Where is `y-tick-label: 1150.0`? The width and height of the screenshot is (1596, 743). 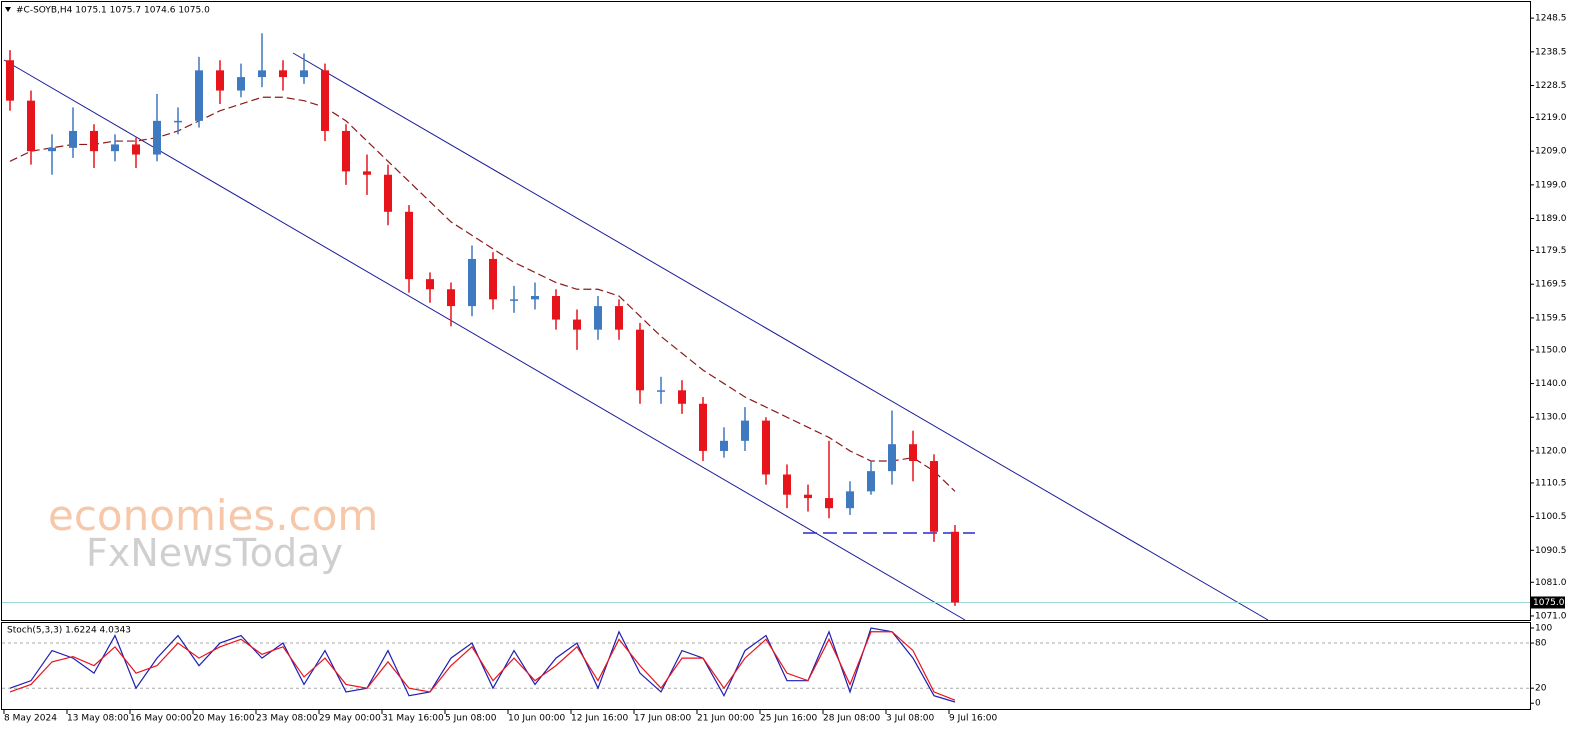 y-tick-label: 1150.0 is located at coordinates (1551, 350).